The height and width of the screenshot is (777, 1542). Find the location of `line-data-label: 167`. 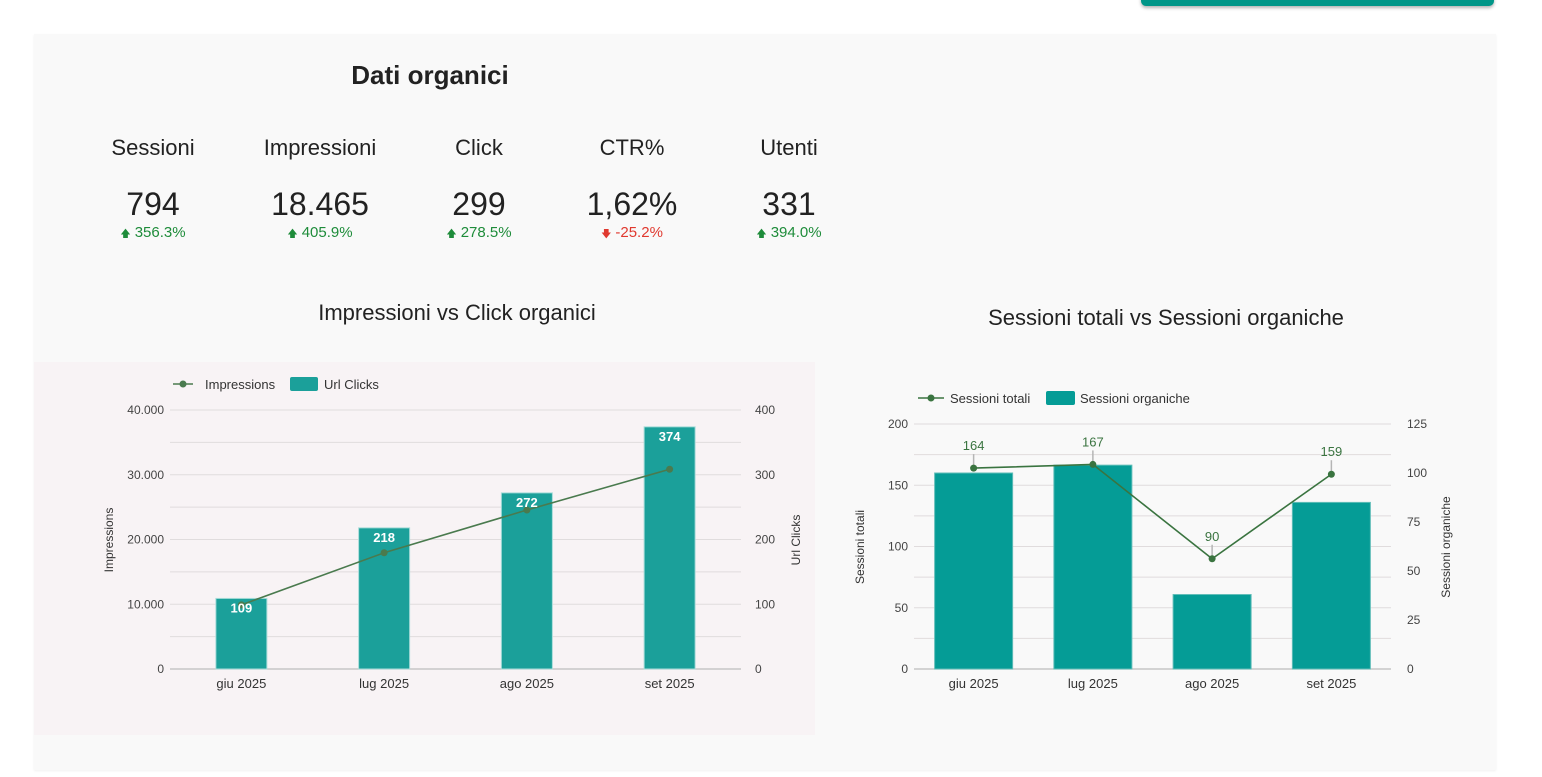

line-data-label: 167 is located at coordinates (1093, 441).